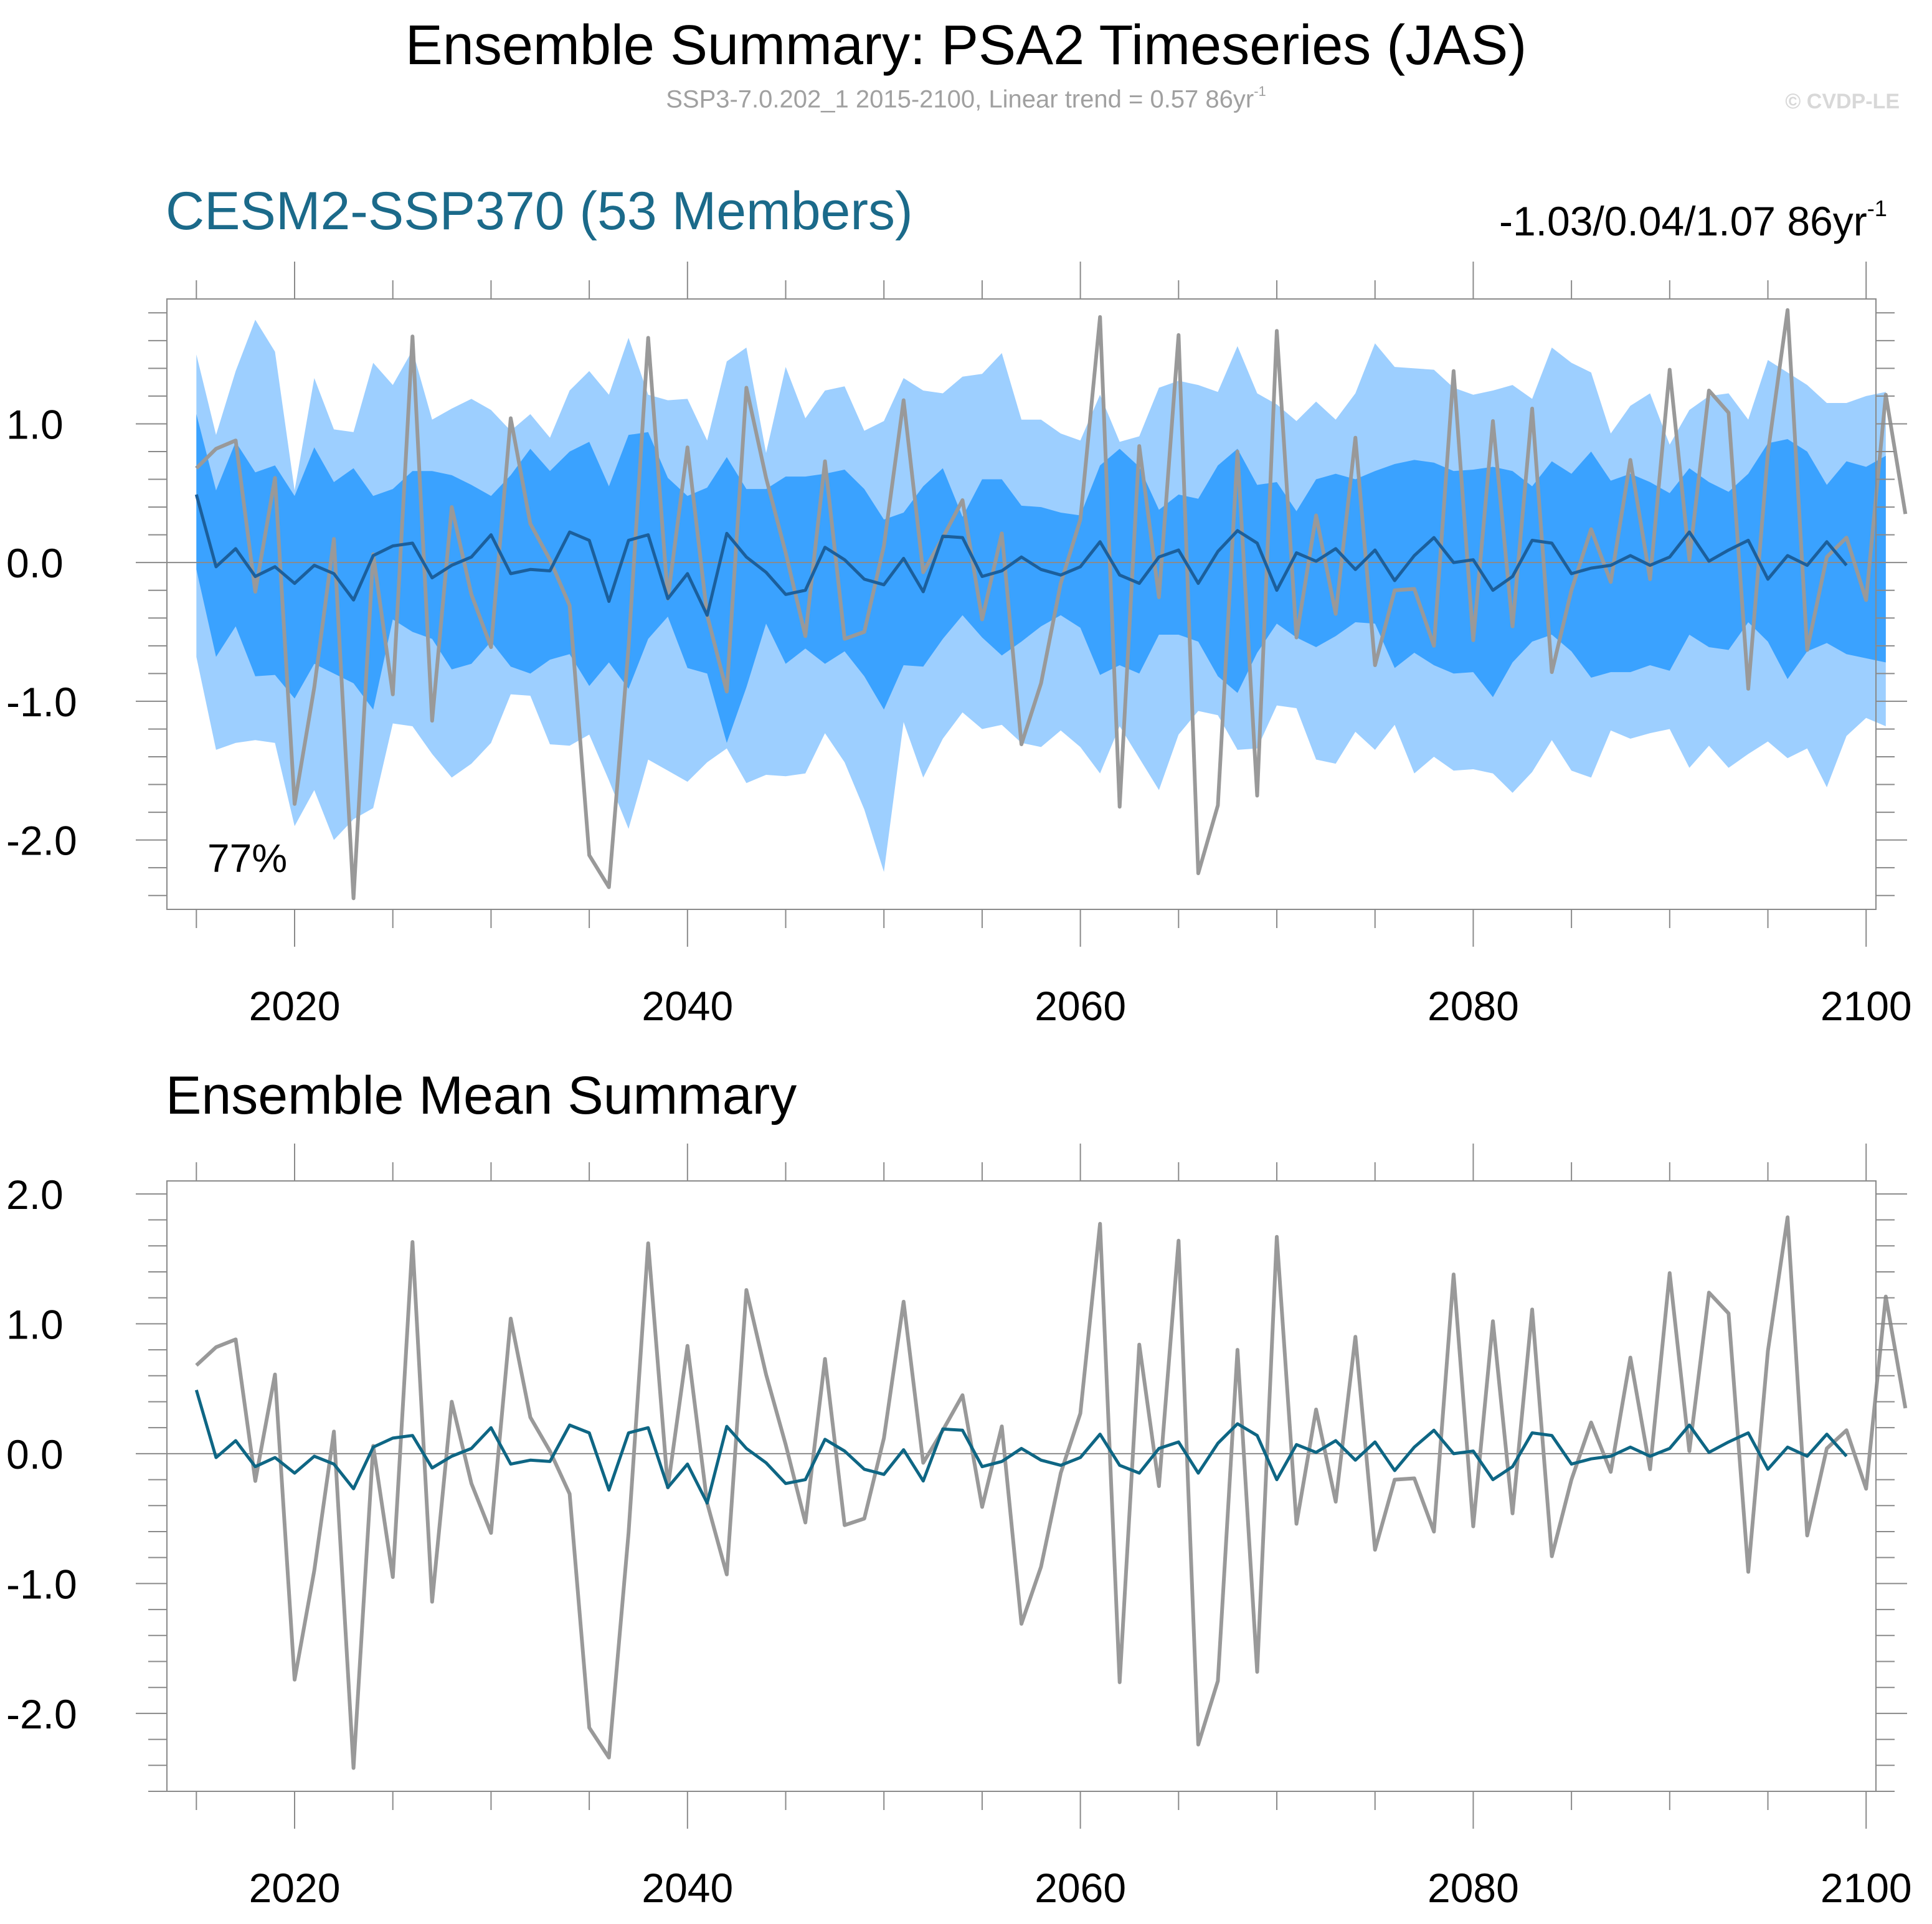  I want to click on top-panel-title: CESM2-SSP370 (53 Members), so click(539, 211).